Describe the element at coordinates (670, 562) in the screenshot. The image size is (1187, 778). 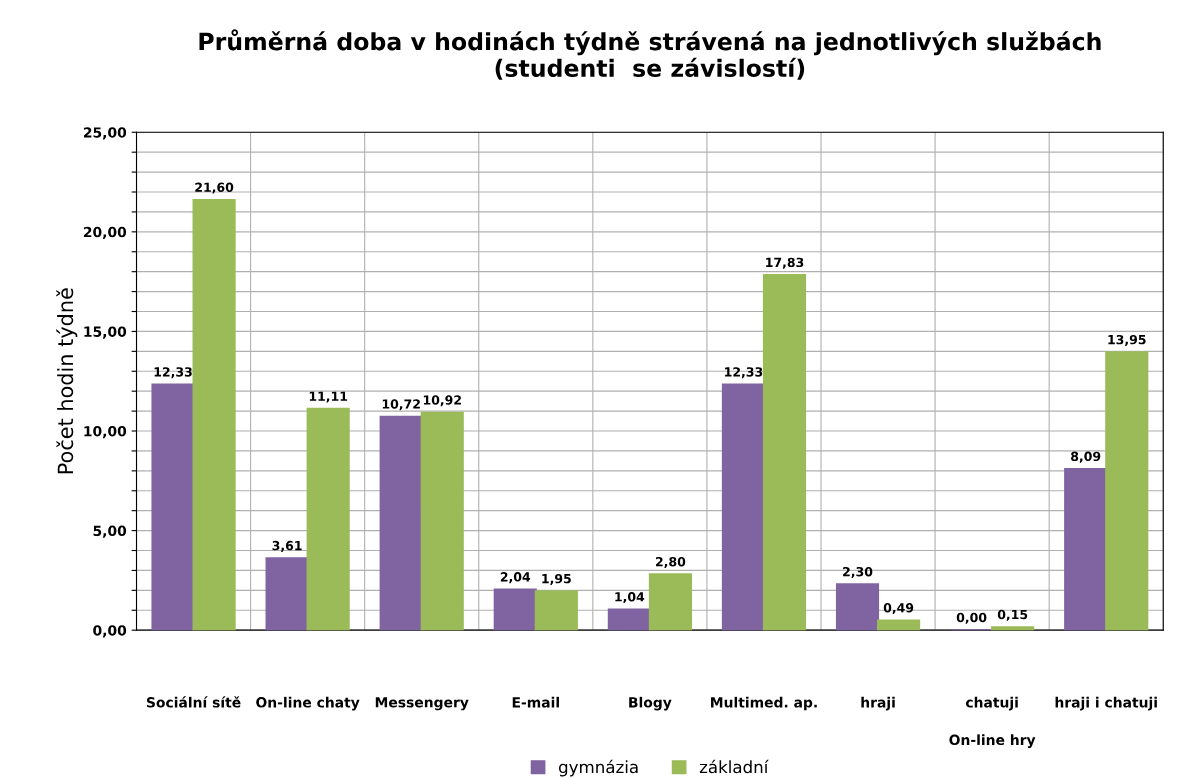
I see `data-label: 2,80` at that location.